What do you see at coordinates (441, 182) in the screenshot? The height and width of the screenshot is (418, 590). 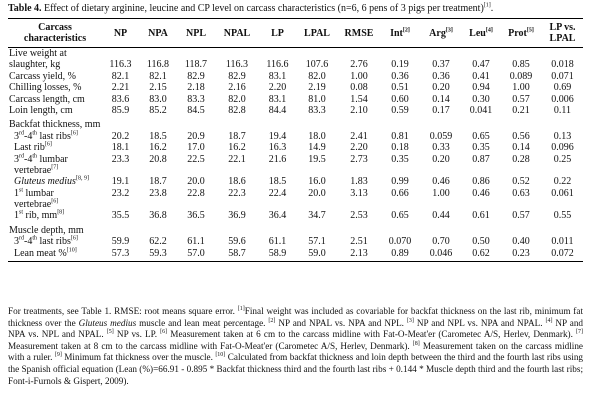 I see `table-cell: 0.46` at bounding box center [441, 182].